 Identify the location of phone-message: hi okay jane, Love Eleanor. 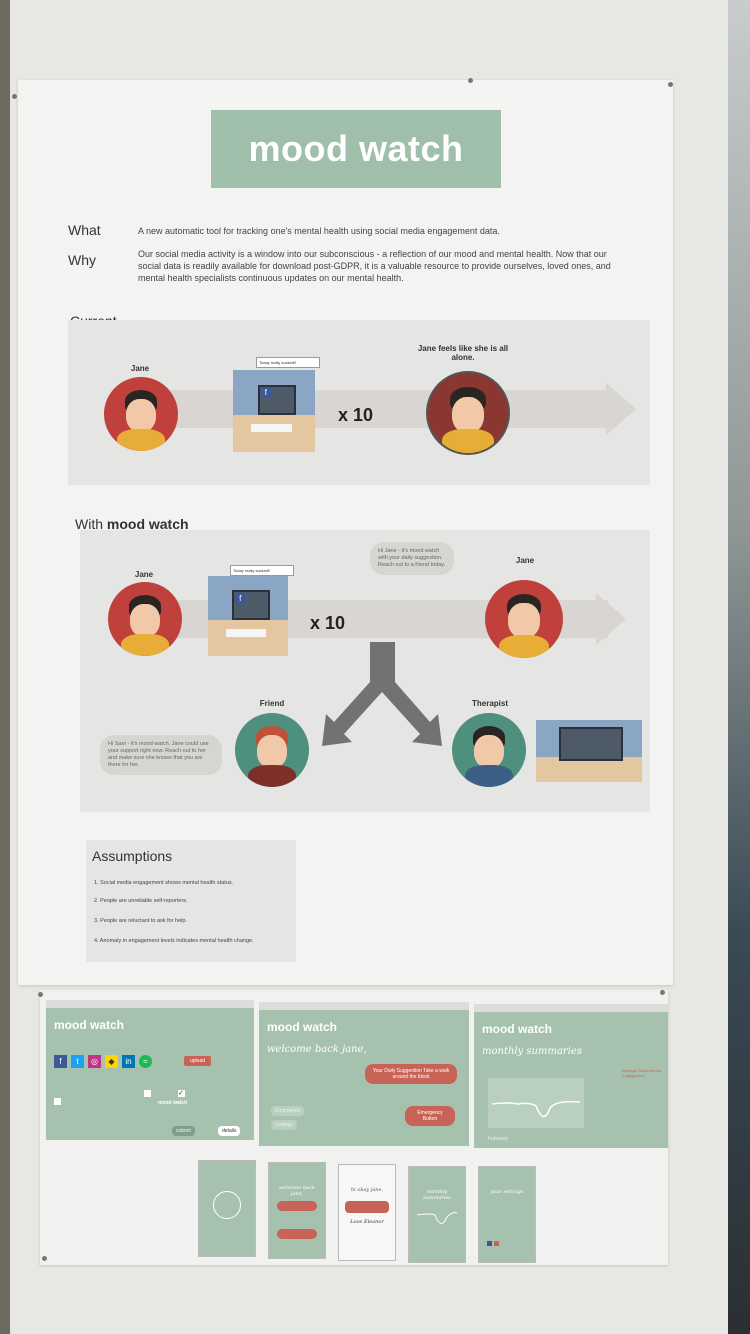
(367, 1212).